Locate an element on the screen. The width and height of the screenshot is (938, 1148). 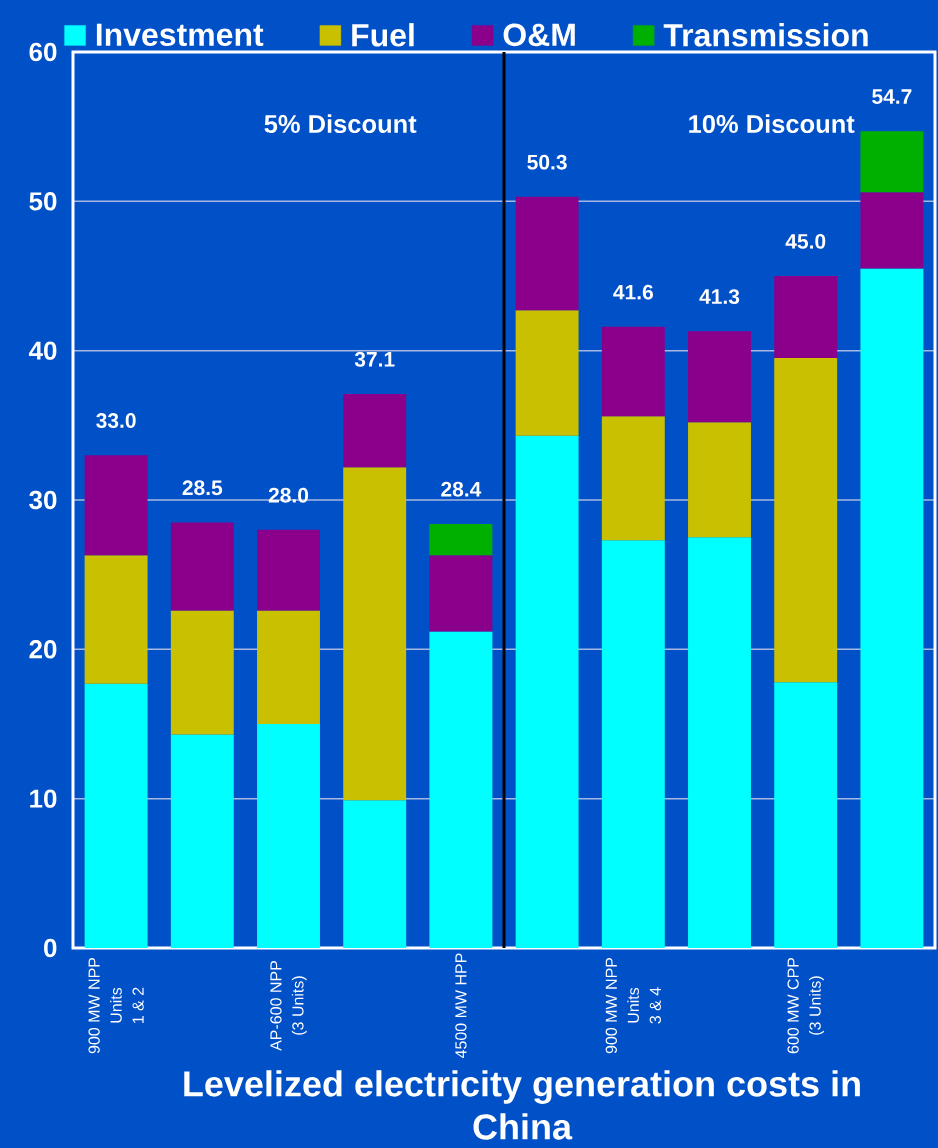
y-tick-label: 40 is located at coordinates (42, 350).